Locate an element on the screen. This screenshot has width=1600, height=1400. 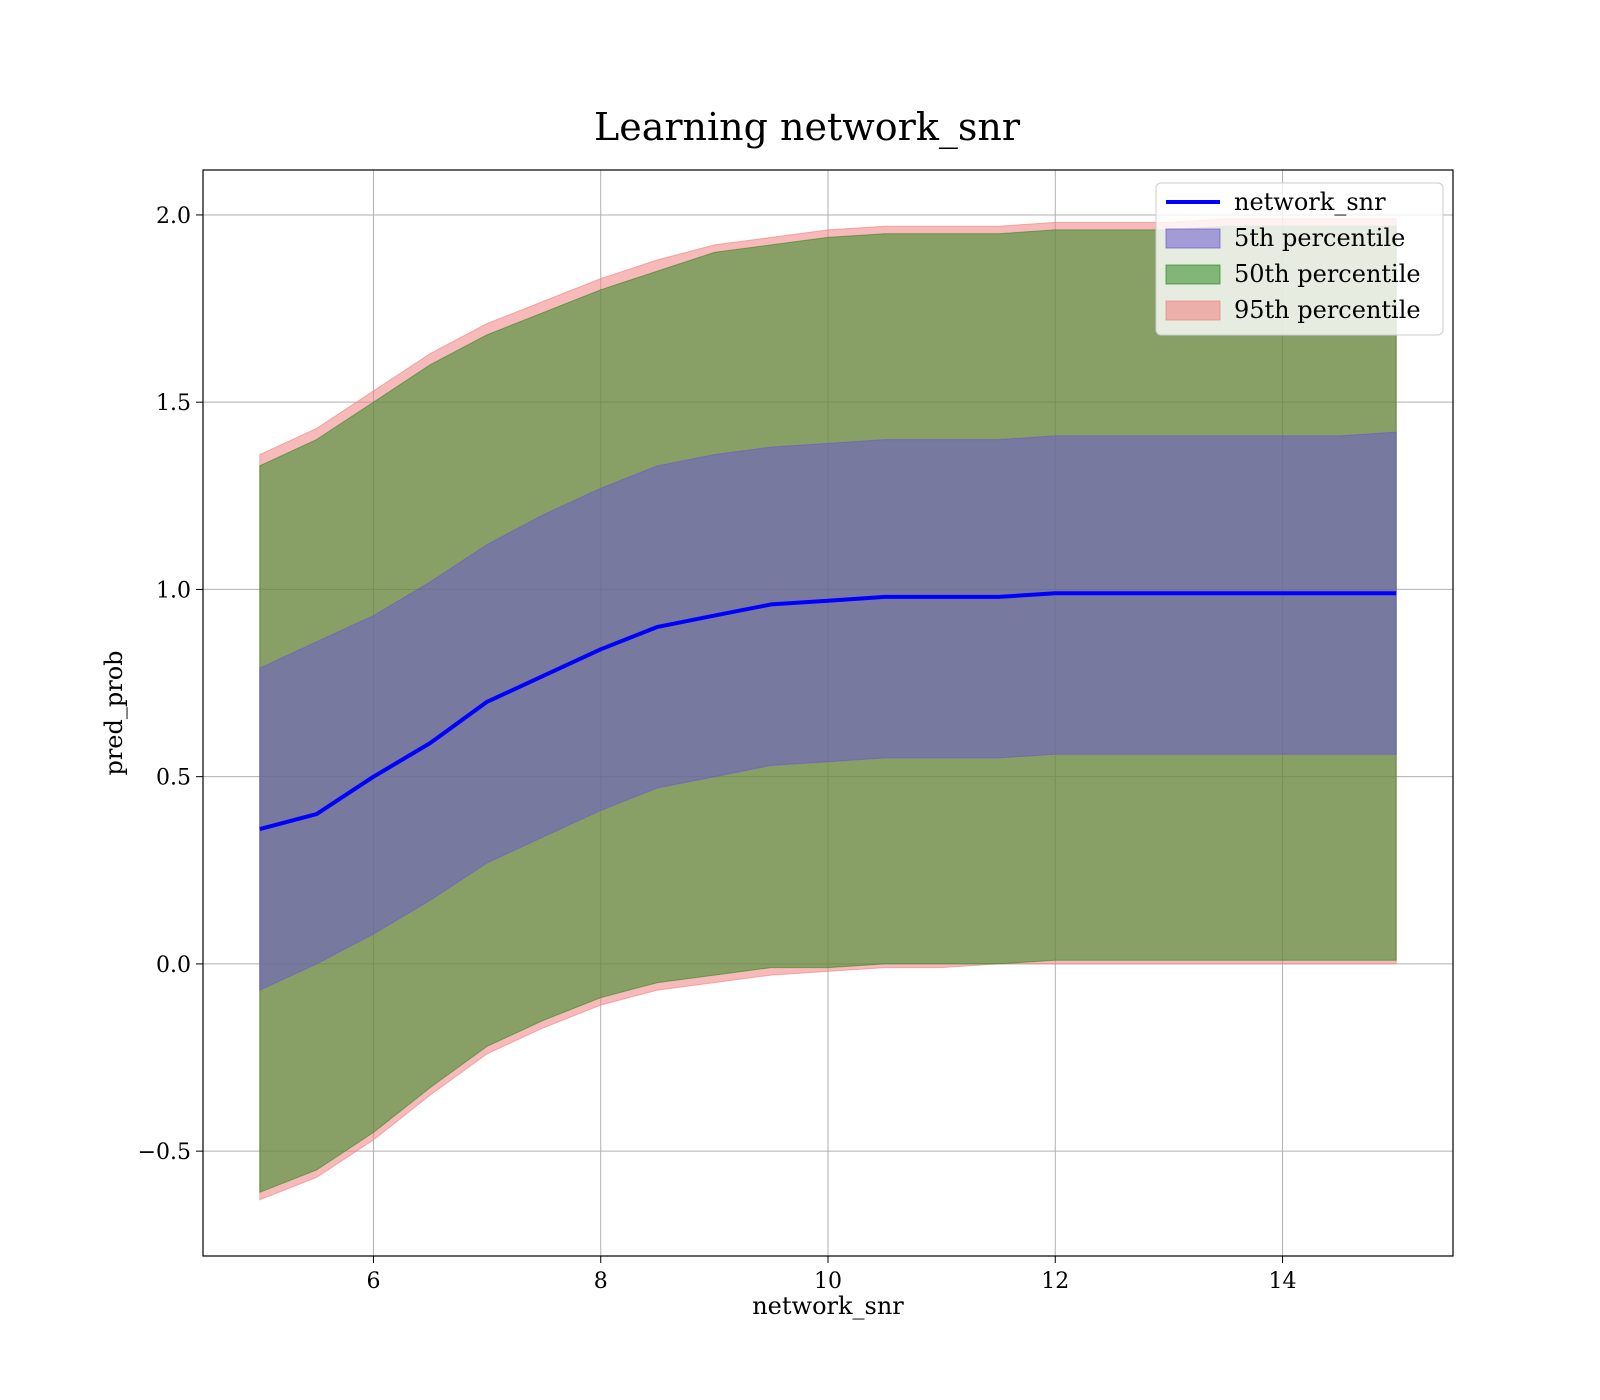
x-tick-label: 14 is located at coordinates (1283, 1281).